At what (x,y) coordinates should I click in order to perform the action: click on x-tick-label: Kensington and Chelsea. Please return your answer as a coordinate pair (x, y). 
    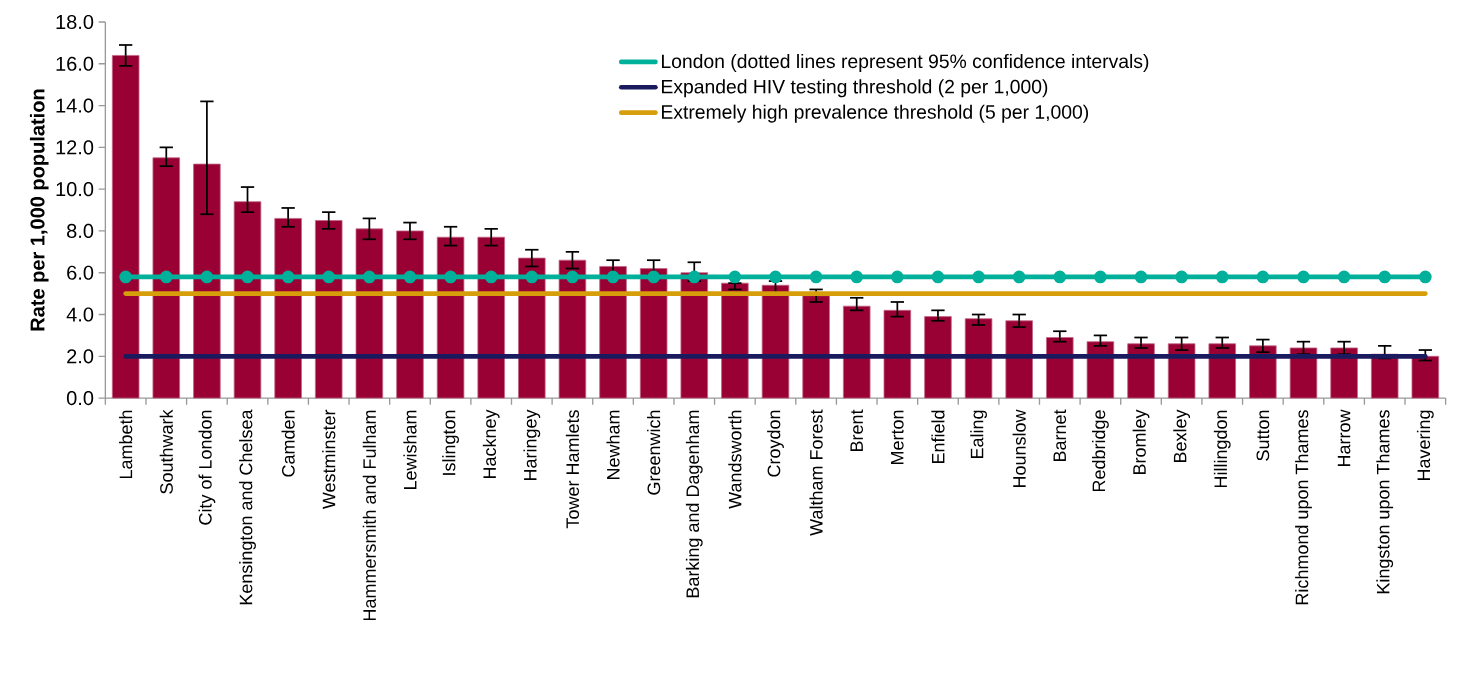
    Looking at the image, I should click on (247, 507).